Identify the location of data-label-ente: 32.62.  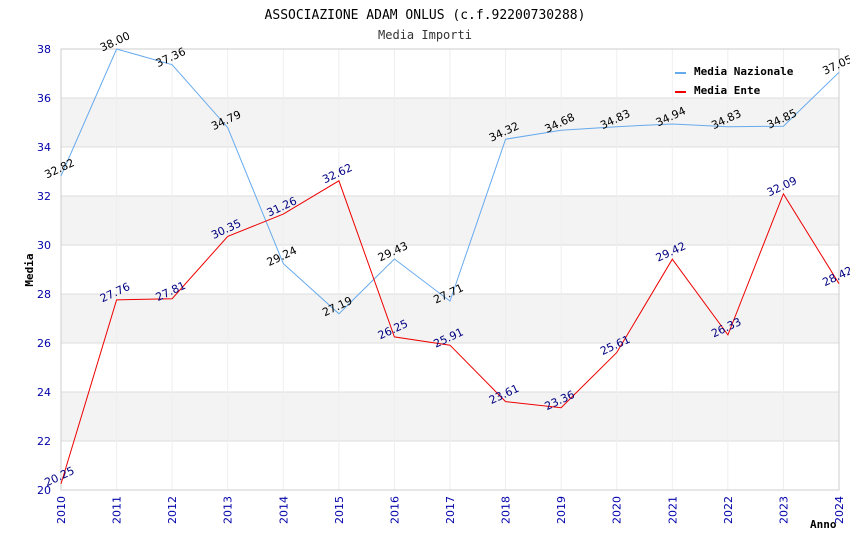
(337, 173).